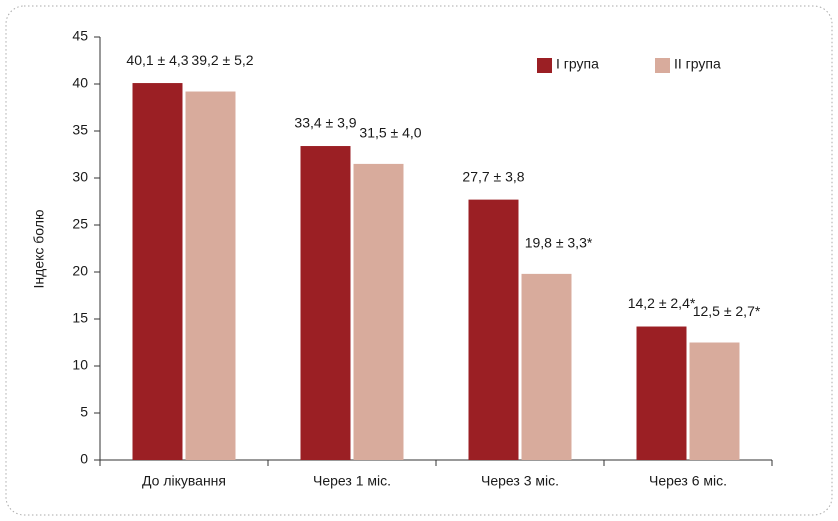 The width and height of the screenshot is (838, 521). Describe the element at coordinates (80, 83) in the screenshot. I see `y-tick-label: 40` at that location.